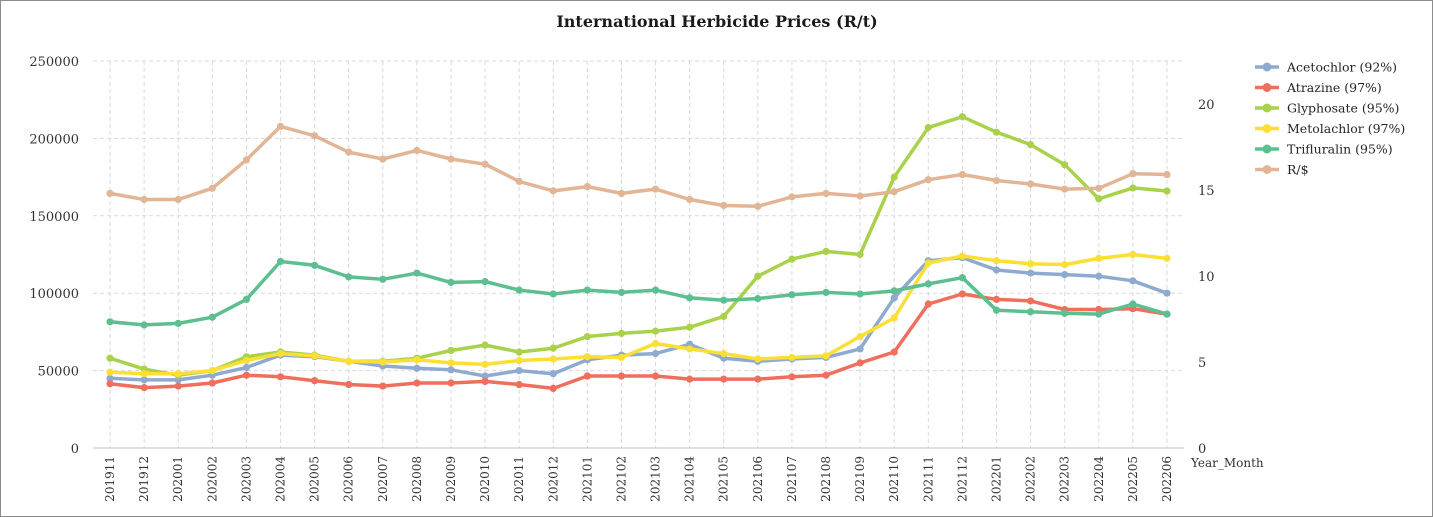  What do you see at coordinates (758, 479) in the screenshot?
I see `x-tick-label: 202106` at bounding box center [758, 479].